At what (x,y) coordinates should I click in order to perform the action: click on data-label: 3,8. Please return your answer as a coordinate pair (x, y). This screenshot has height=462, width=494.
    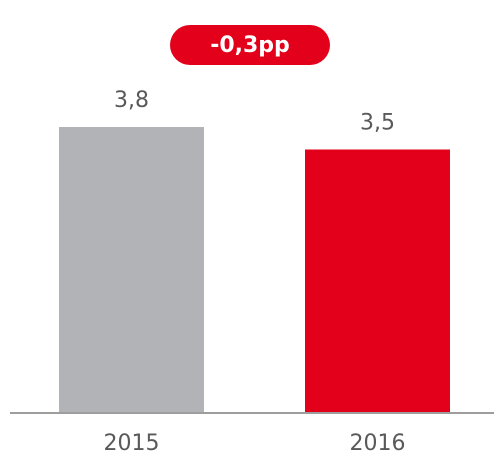
    Looking at the image, I should click on (131, 100).